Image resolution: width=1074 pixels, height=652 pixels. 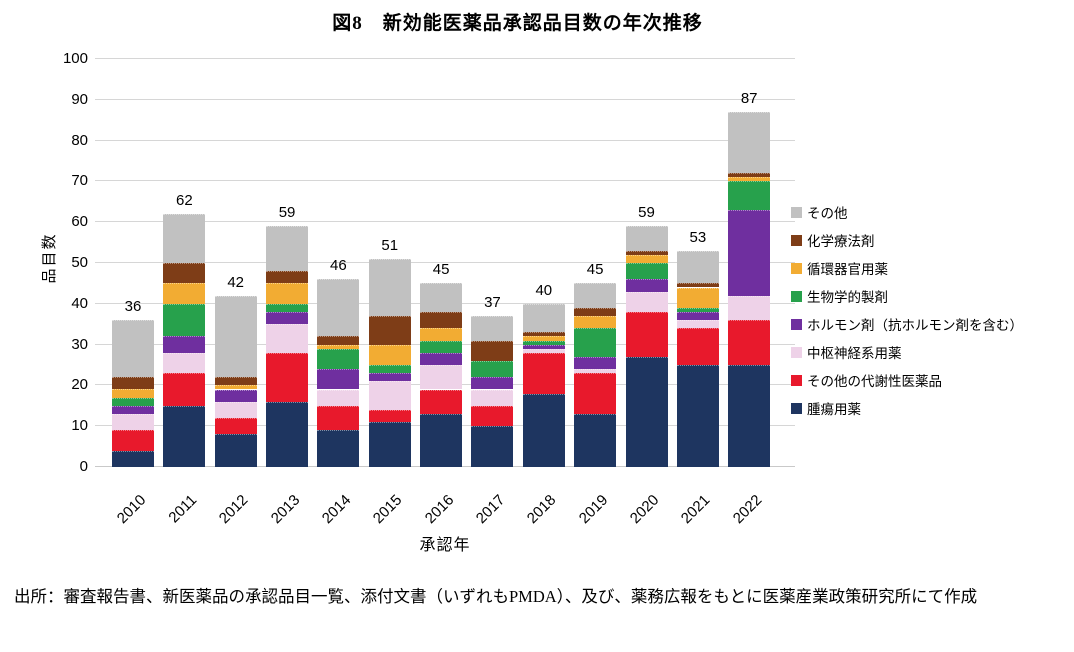 I want to click on bar-2014, so click(x=338, y=263).